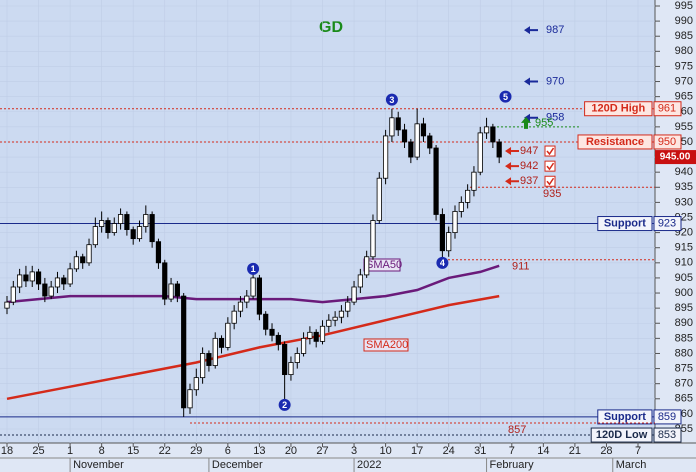  Describe the element at coordinates (529, 181) in the screenshot. I see `target-label: 937` at that location.